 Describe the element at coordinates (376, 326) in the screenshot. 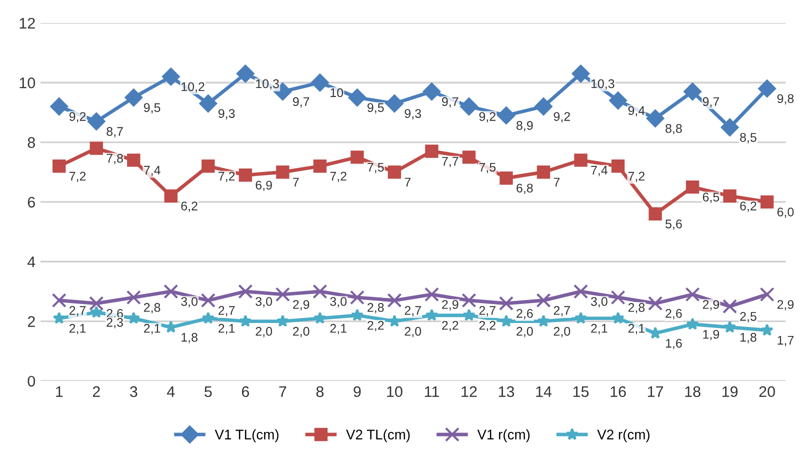

I see `data-label: 2,2` at that location.